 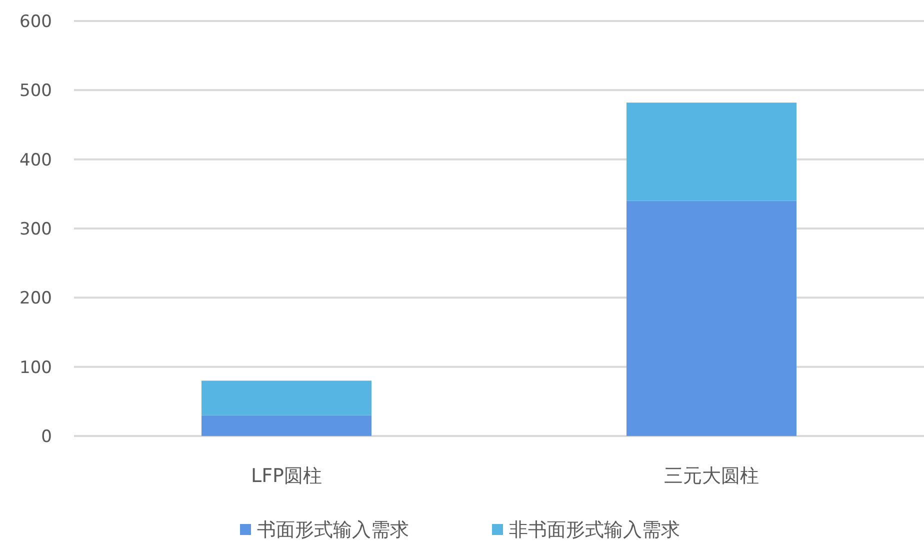 What do you see at coordinates (36, 91) in the screenshot?
I see `y-tick-label: 500` at bounding box center [36, 91].